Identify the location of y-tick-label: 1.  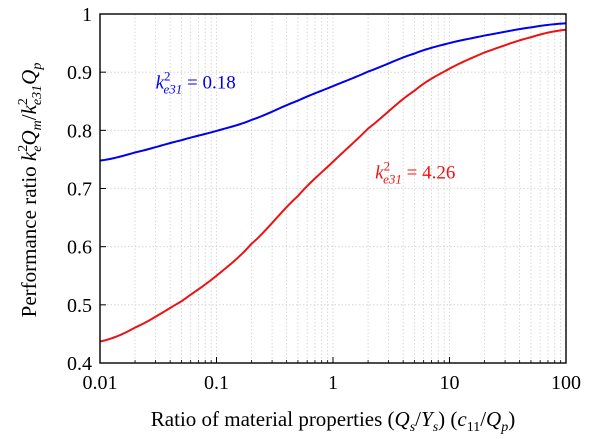
(87, 15).